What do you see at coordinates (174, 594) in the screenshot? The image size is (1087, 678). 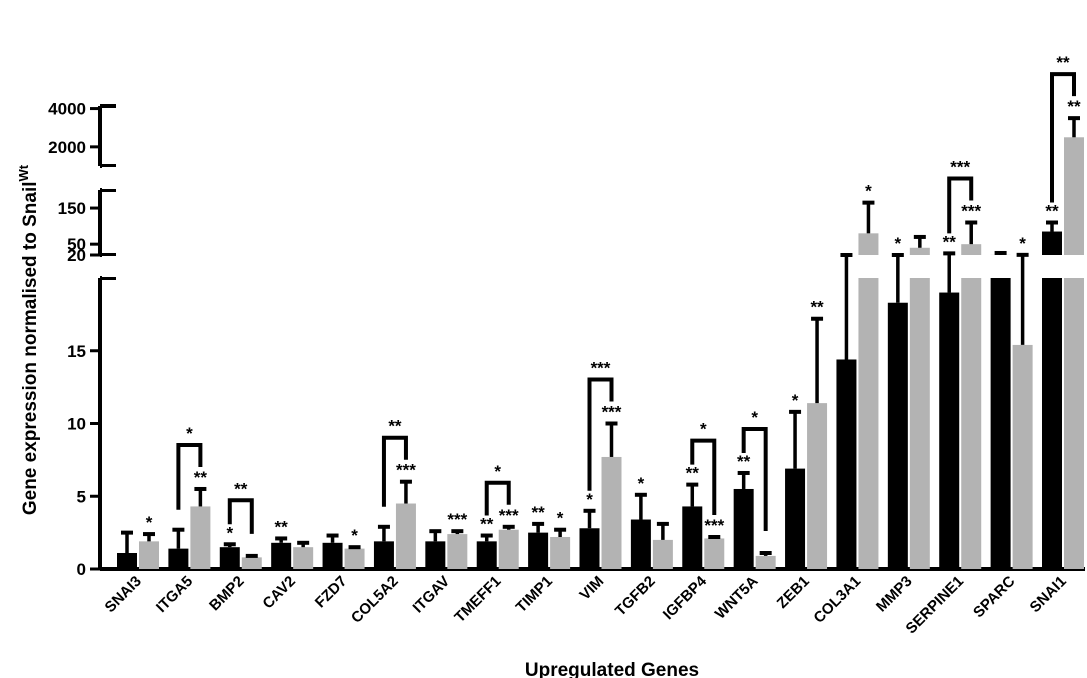 I see `x-tick-label: ITGA5` at bounding box center [174, 594].